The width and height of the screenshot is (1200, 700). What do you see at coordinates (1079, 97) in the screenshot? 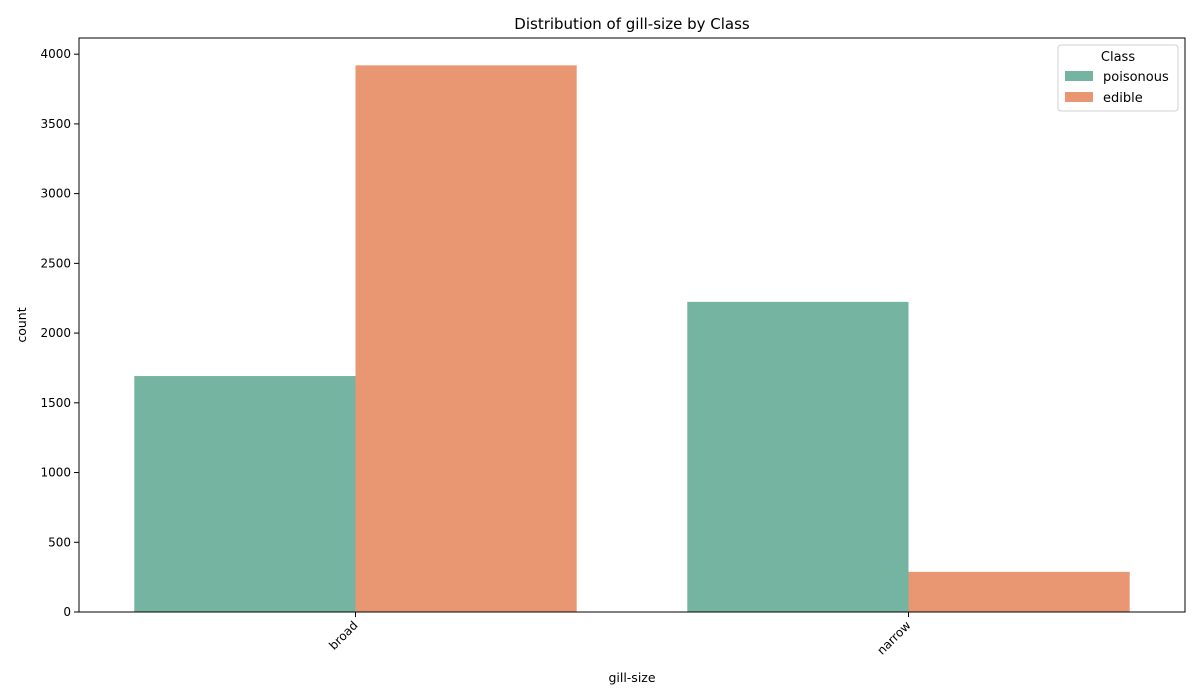
I see `legend-swatch-edible` at bounding box center [1079, 97].